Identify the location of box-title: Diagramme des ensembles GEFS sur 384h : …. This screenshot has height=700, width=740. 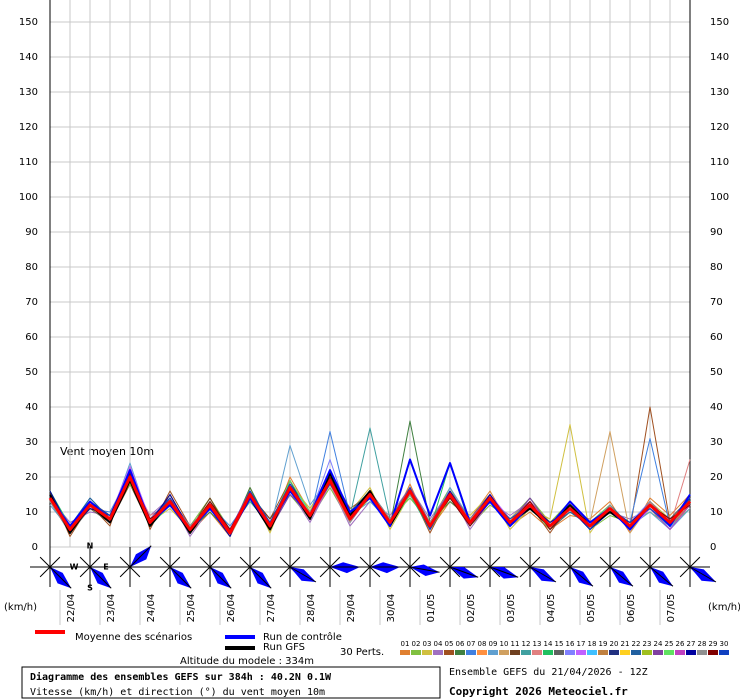
(181, 677).